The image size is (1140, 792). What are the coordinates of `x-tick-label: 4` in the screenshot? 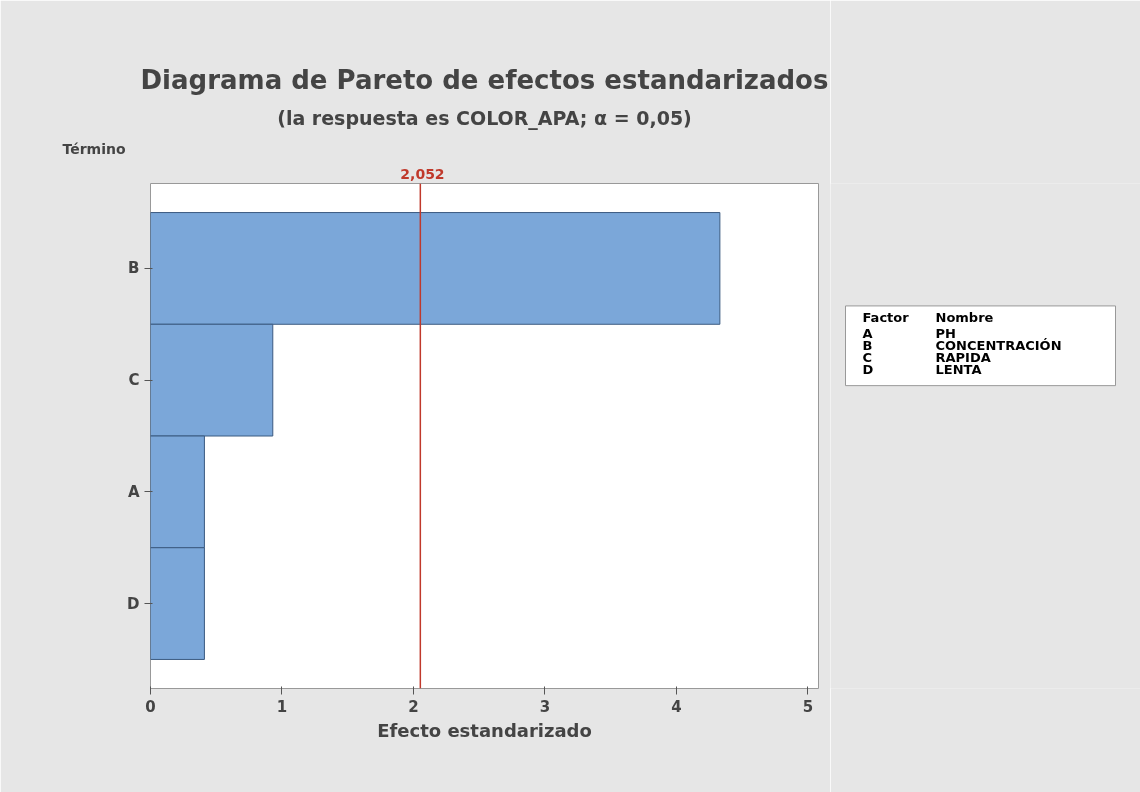 It's located at (676, 706).